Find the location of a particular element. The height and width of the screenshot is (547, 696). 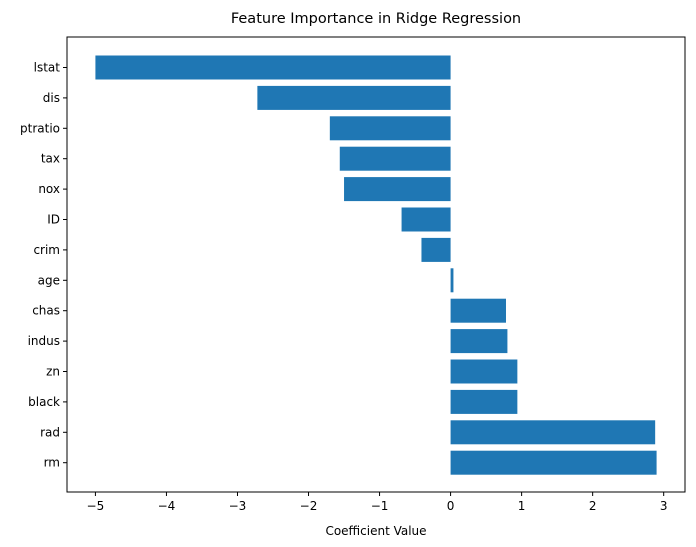

y-tick-label: rad is located at coordinates (50, 432).